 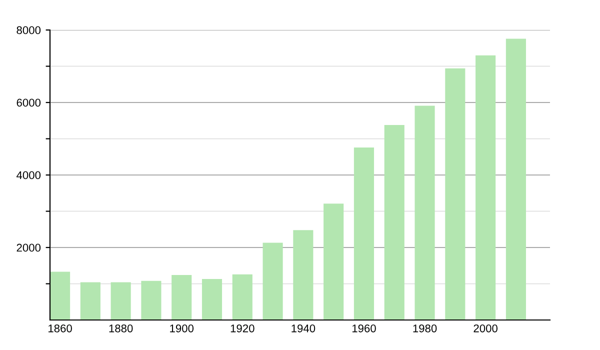 What do you see at coordinates (304, 328) in the screenshot?
I see `x-tick-label: 1940` at bounding box center [304, 328].